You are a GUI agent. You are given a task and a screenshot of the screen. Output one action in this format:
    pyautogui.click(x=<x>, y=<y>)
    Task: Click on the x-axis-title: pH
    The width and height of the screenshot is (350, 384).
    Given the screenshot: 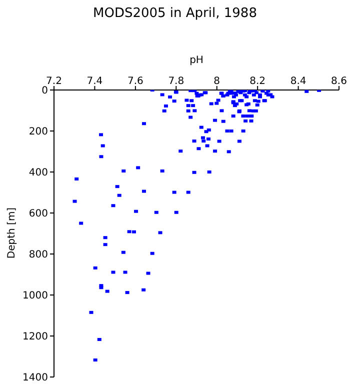 What is the action you would take?
    pyautogui.click(x=197, y=60)
    